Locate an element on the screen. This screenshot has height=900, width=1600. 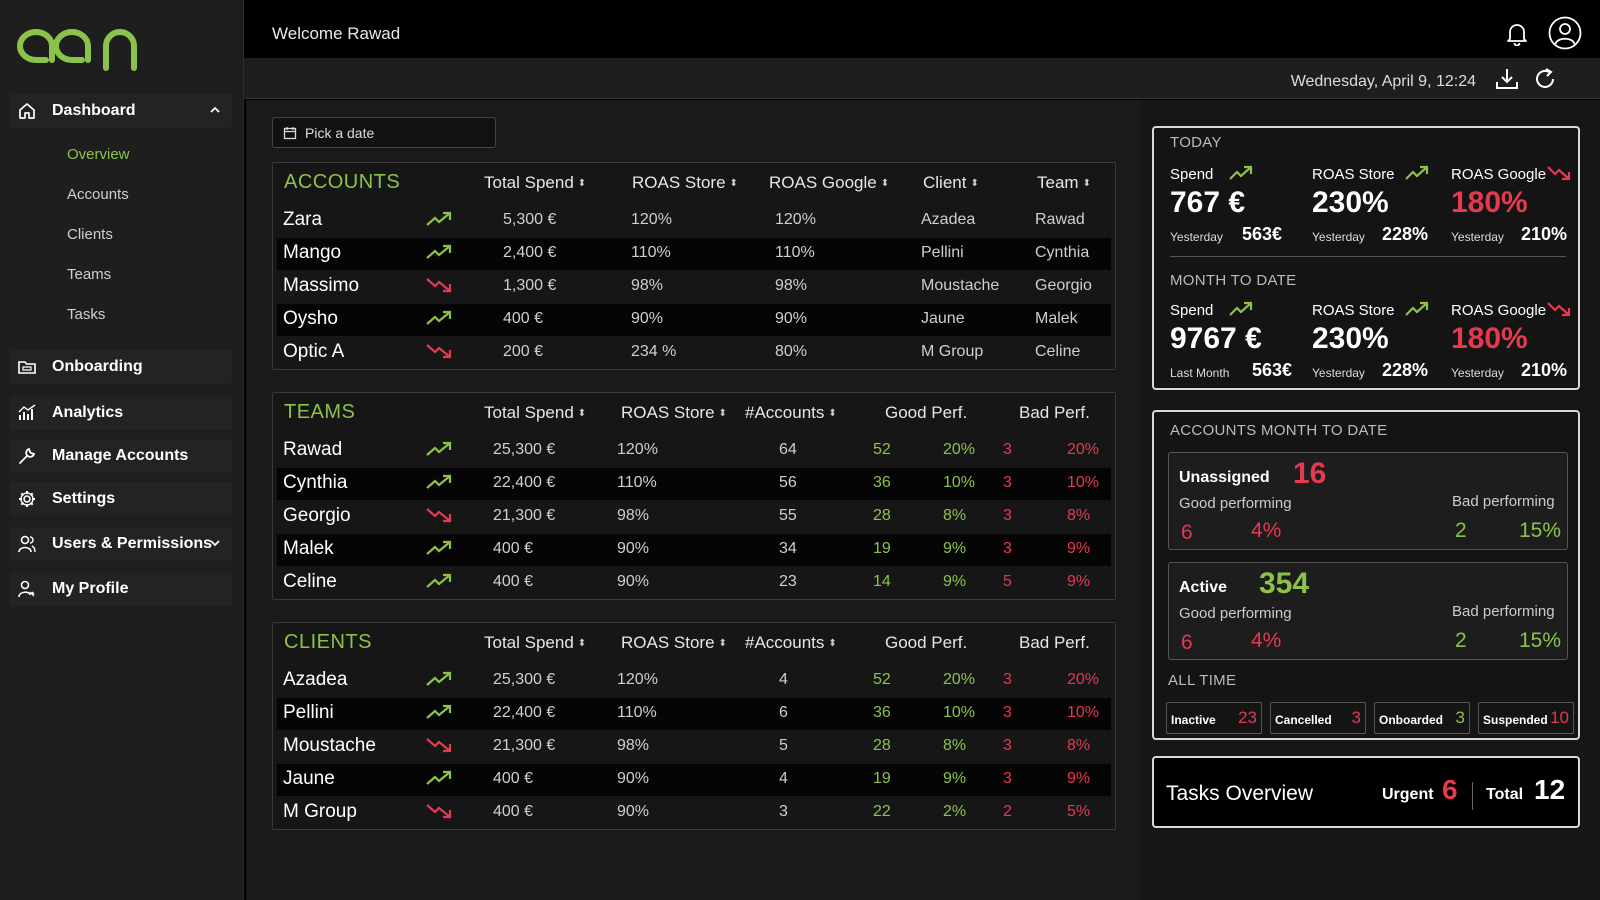
row-roas-store: 98% is located at coordinates (647, 285).